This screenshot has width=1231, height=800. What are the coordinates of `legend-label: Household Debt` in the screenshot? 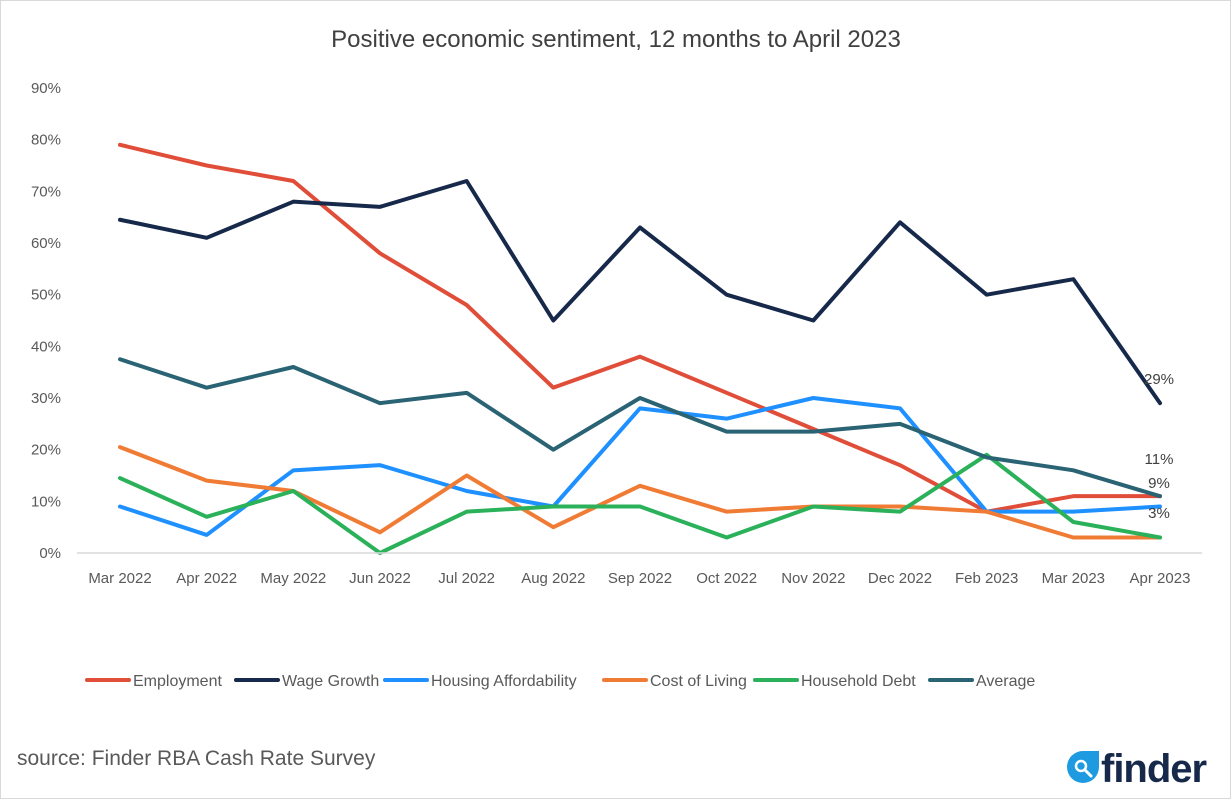 It's located at (858, 681).